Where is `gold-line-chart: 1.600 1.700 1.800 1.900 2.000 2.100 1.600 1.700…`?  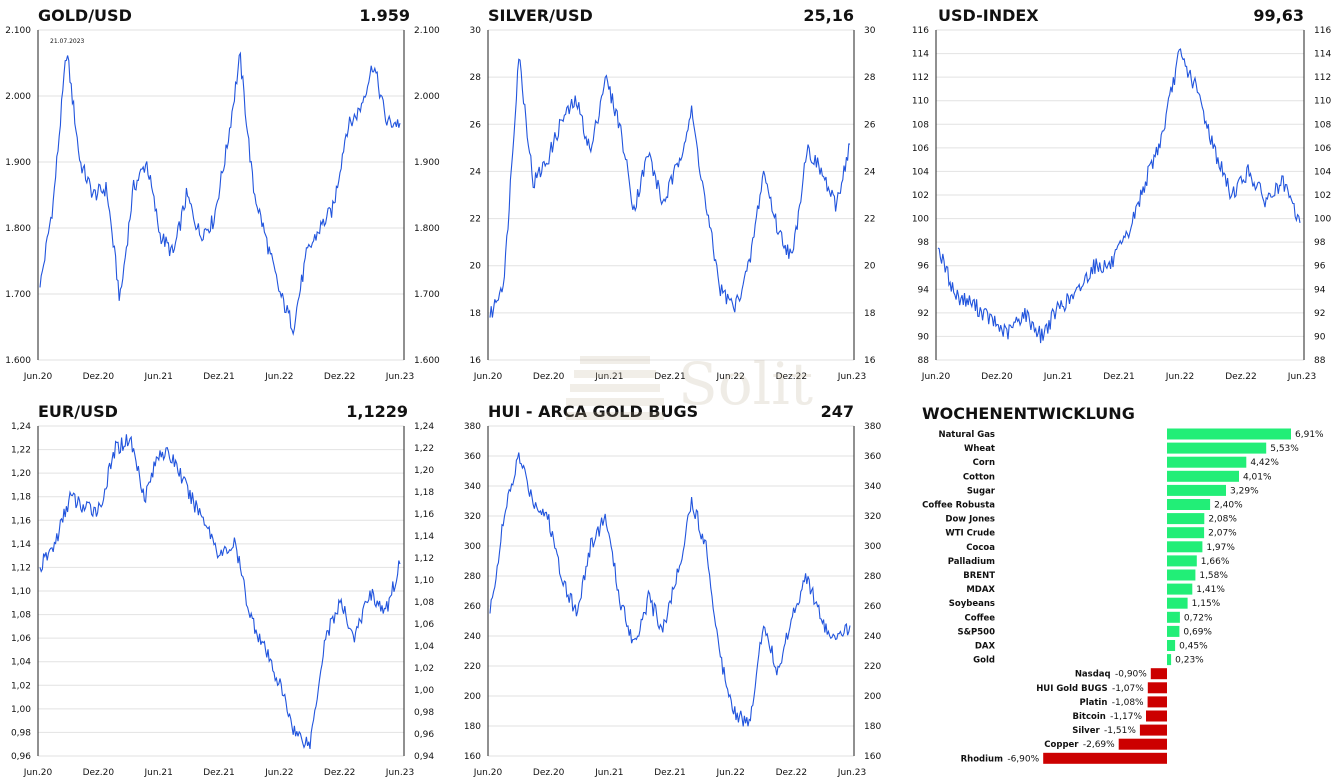
gold-line-chart: 1.600 1.700 1.800 1.900 2.000 2.100 1.600 1.700… is located at coordinates (222, 204).